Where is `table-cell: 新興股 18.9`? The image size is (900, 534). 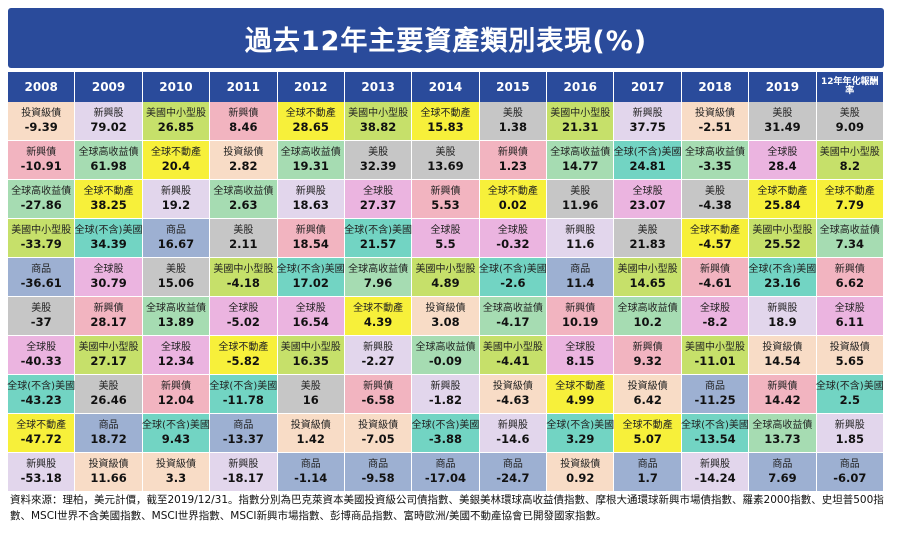
table-cell: 新興股 18.9 is located at coordinates (783, 316).